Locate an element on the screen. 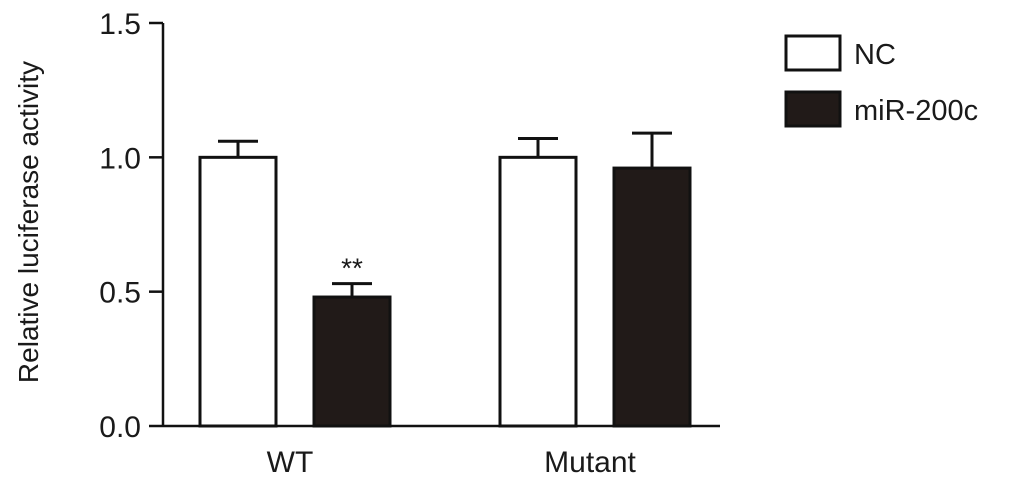  bar-mir-200c-mutant is located at coordinates (652, 297).